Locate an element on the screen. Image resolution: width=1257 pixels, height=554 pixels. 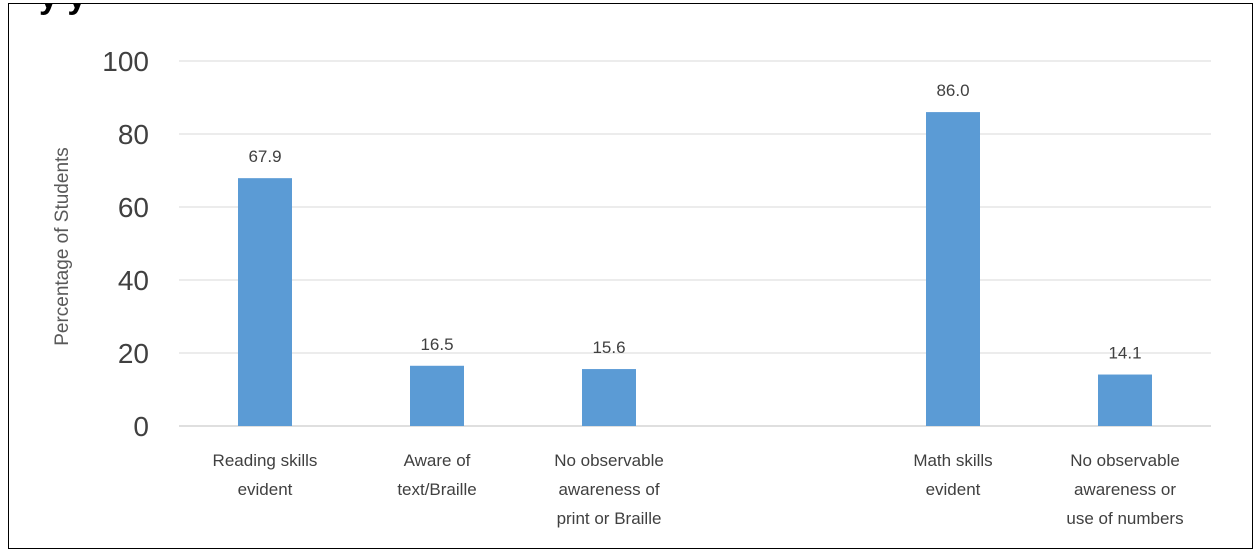
category-label: use of numbers is located at coordinates (1124, 518).